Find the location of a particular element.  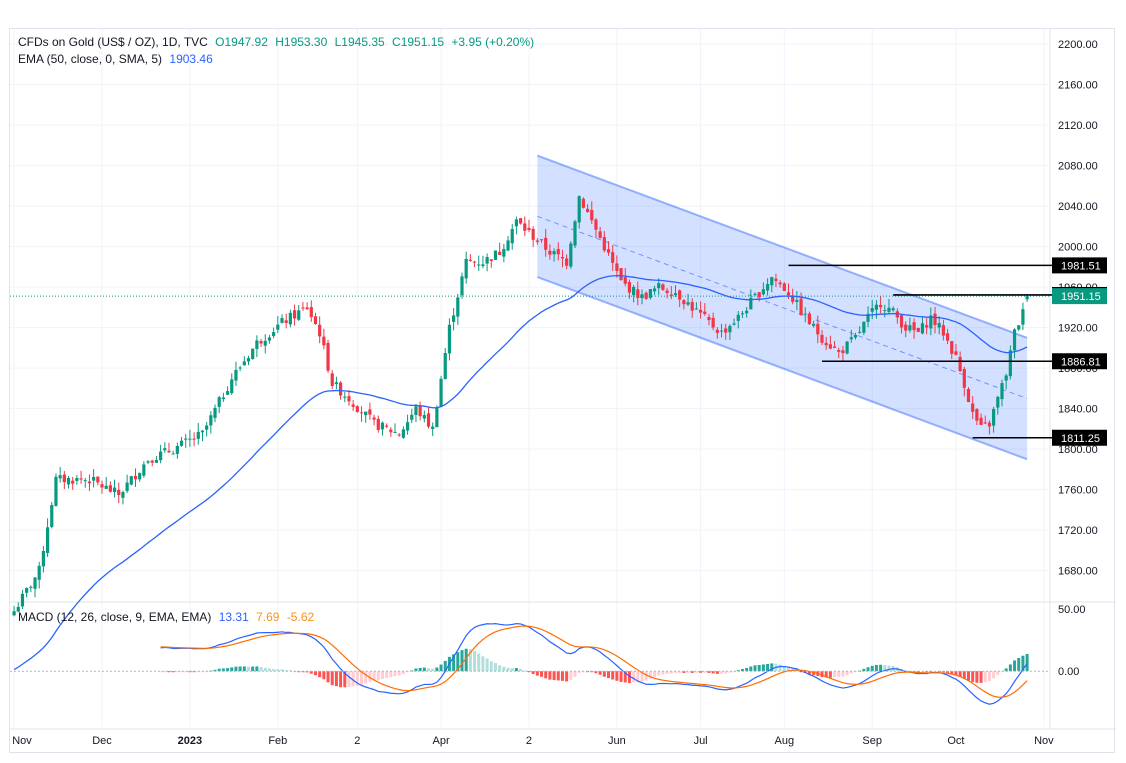

price-axis-label: 2040.00 is located at coordinates (1078, 207).